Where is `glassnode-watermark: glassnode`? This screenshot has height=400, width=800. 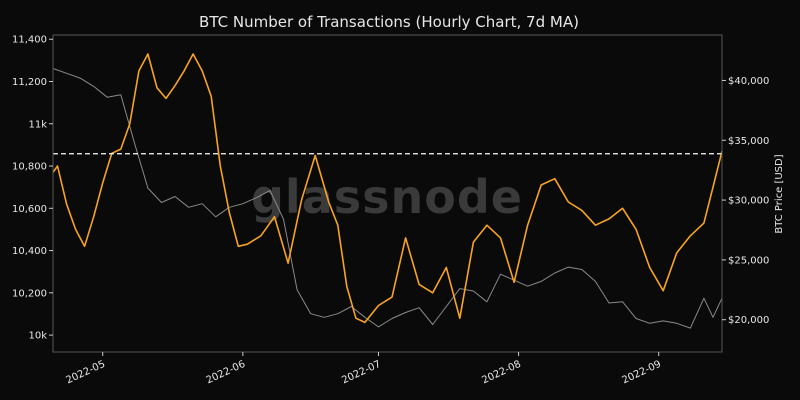 glassnode-watermark: glassnode is located at coordinates (387, 197).